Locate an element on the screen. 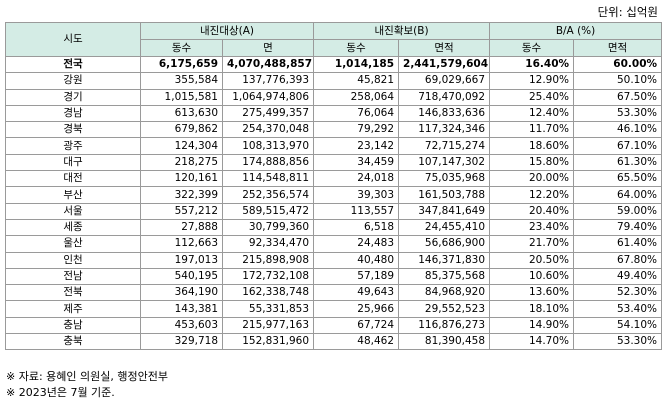 The image size is (670, 408). table-cell: 453,603 is located at coordinates (181, 325).